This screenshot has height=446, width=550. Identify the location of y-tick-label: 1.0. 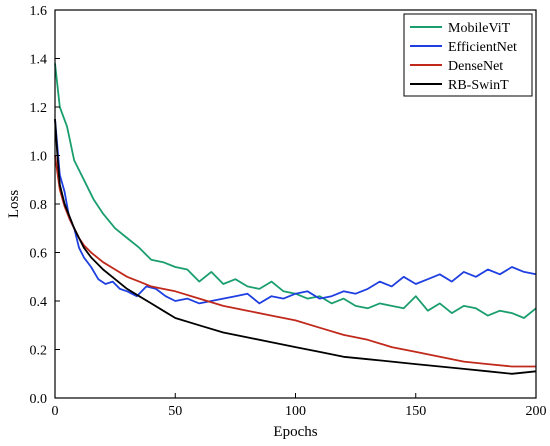
(39, 157).